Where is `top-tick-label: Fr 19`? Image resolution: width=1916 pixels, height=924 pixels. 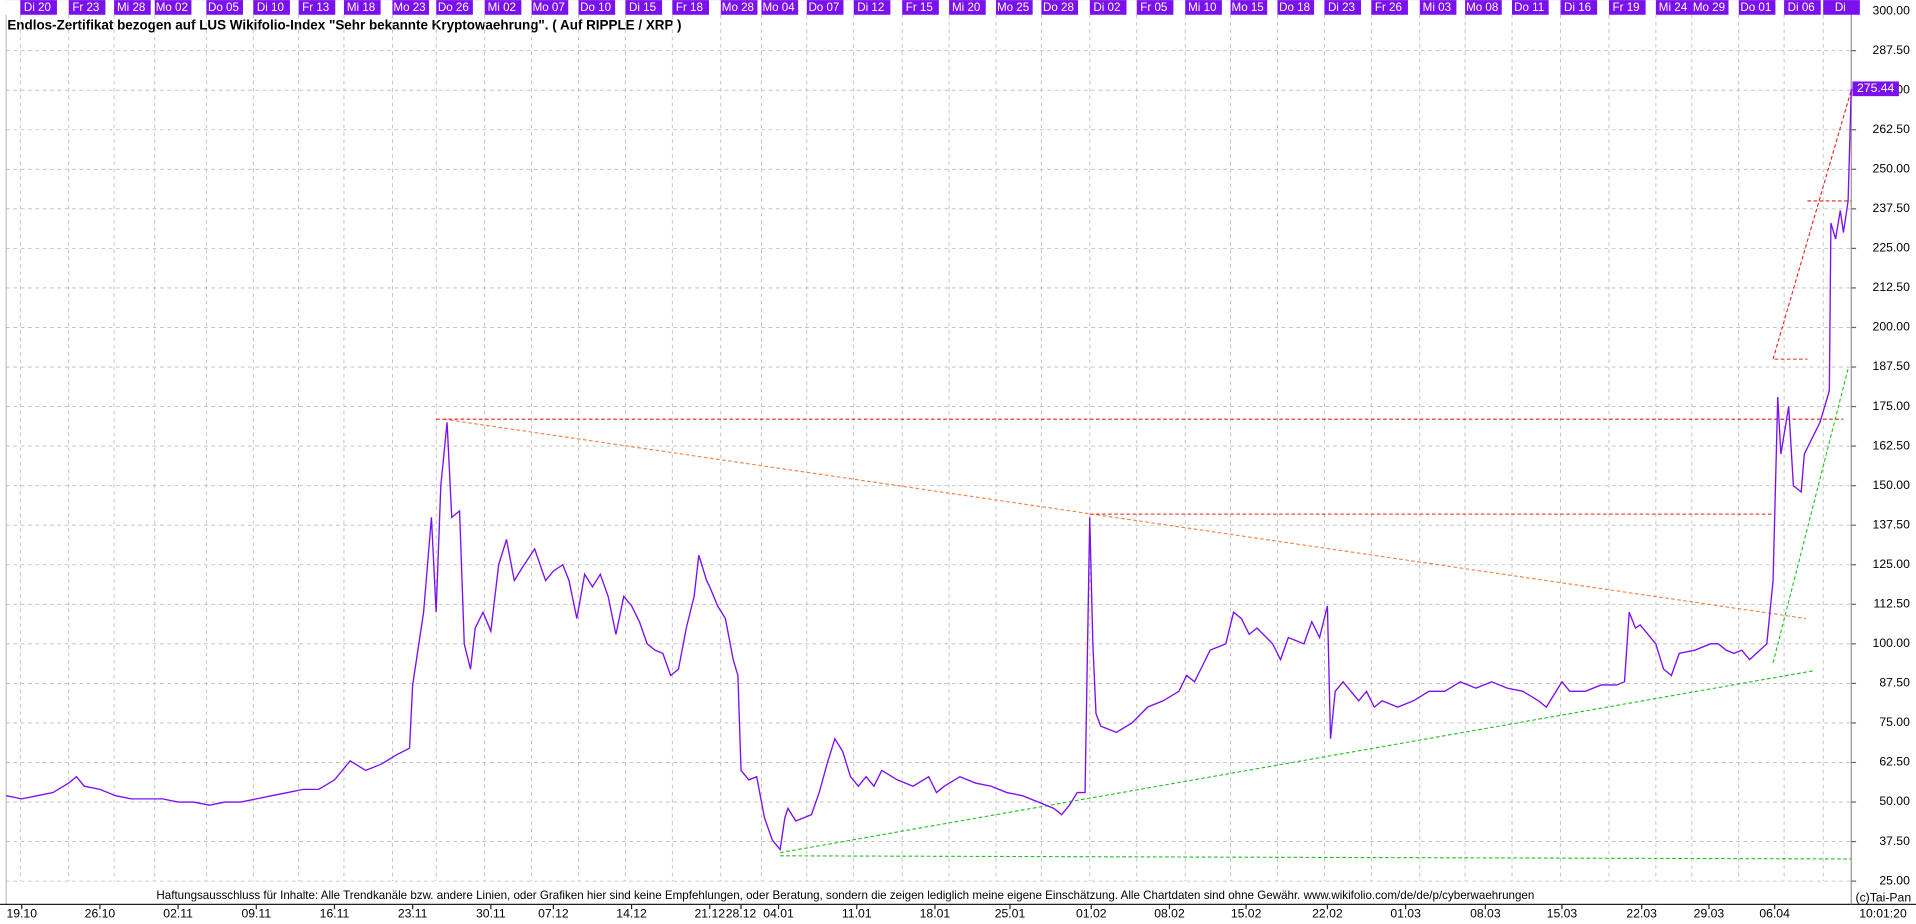
top-tick-label: Fr 19 is located at coordinates (1626, 7).